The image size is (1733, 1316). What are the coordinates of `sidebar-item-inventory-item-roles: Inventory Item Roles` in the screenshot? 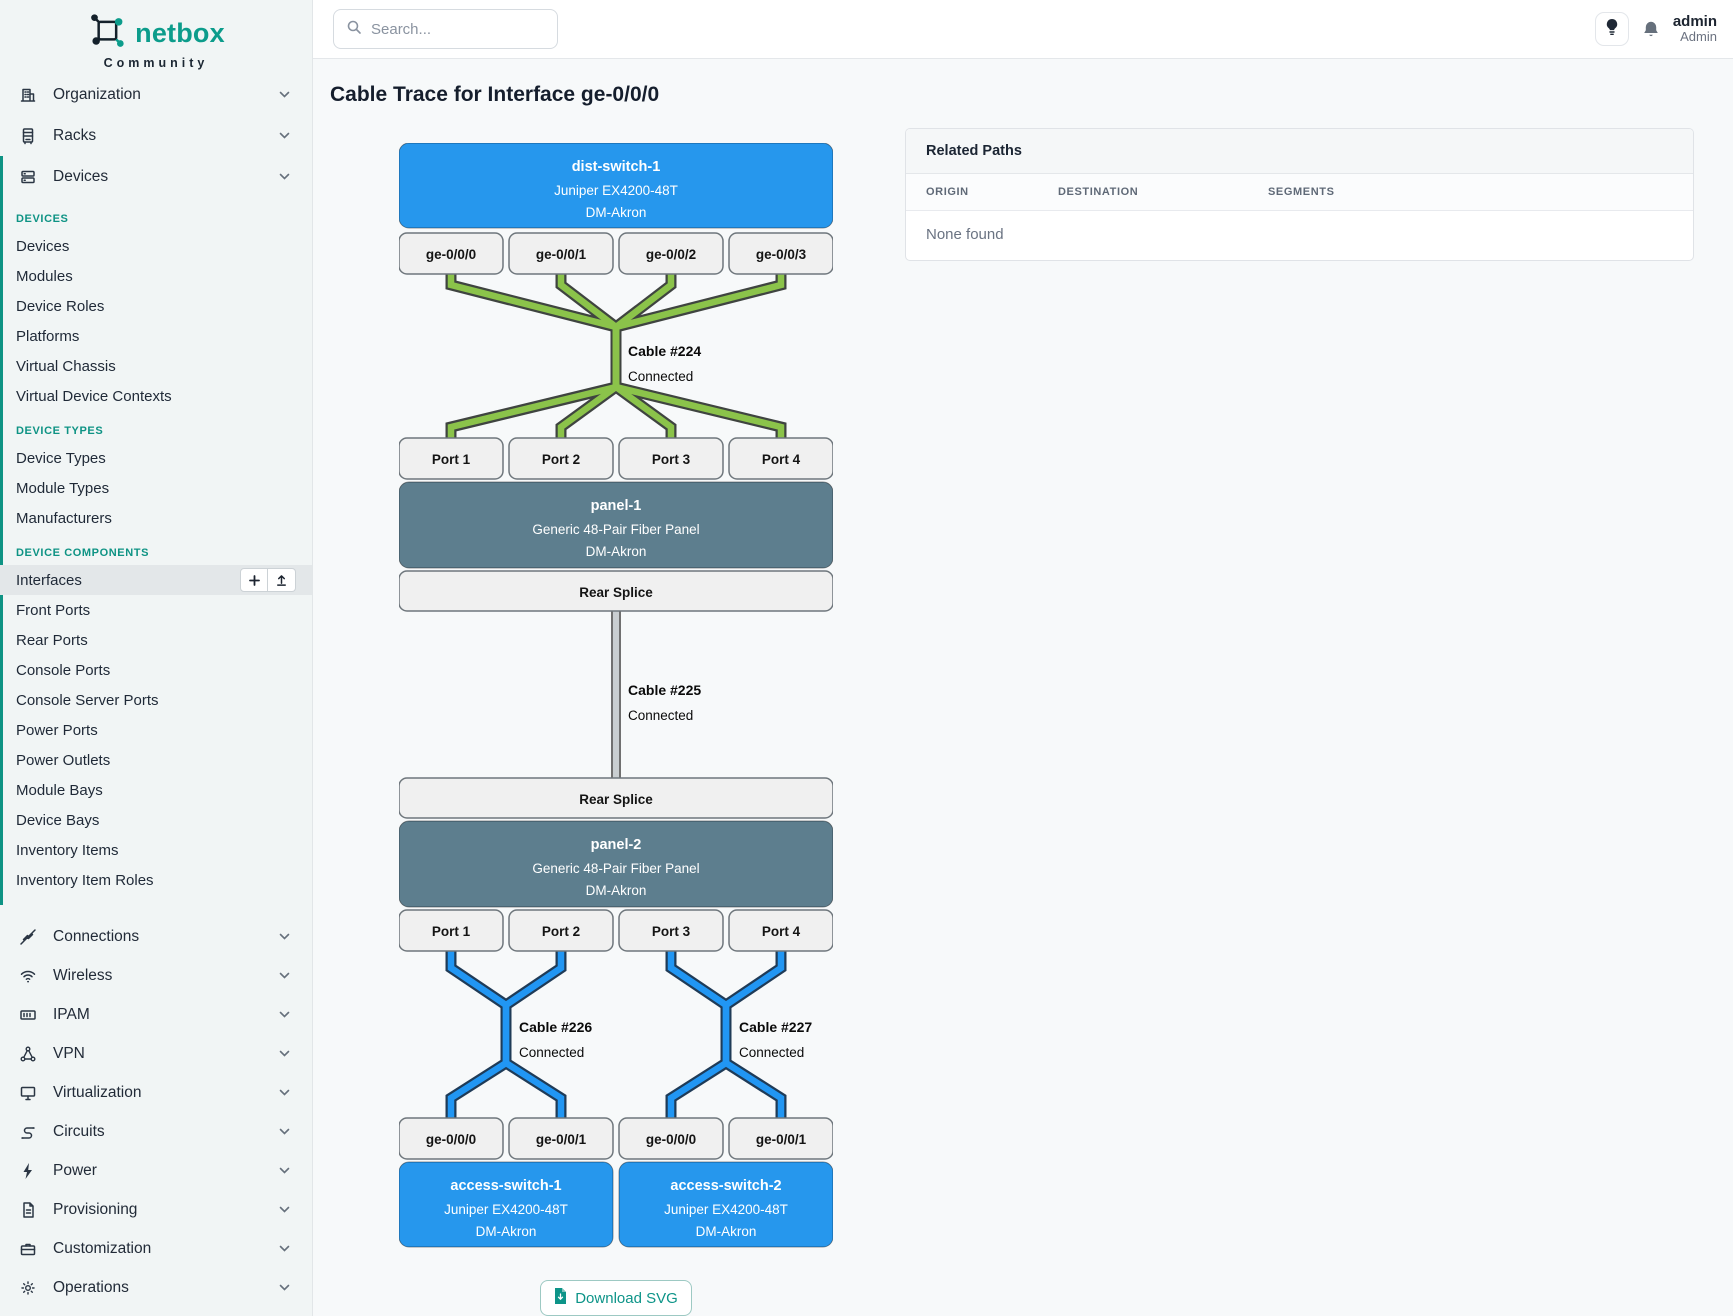 It's located at (85, 880).